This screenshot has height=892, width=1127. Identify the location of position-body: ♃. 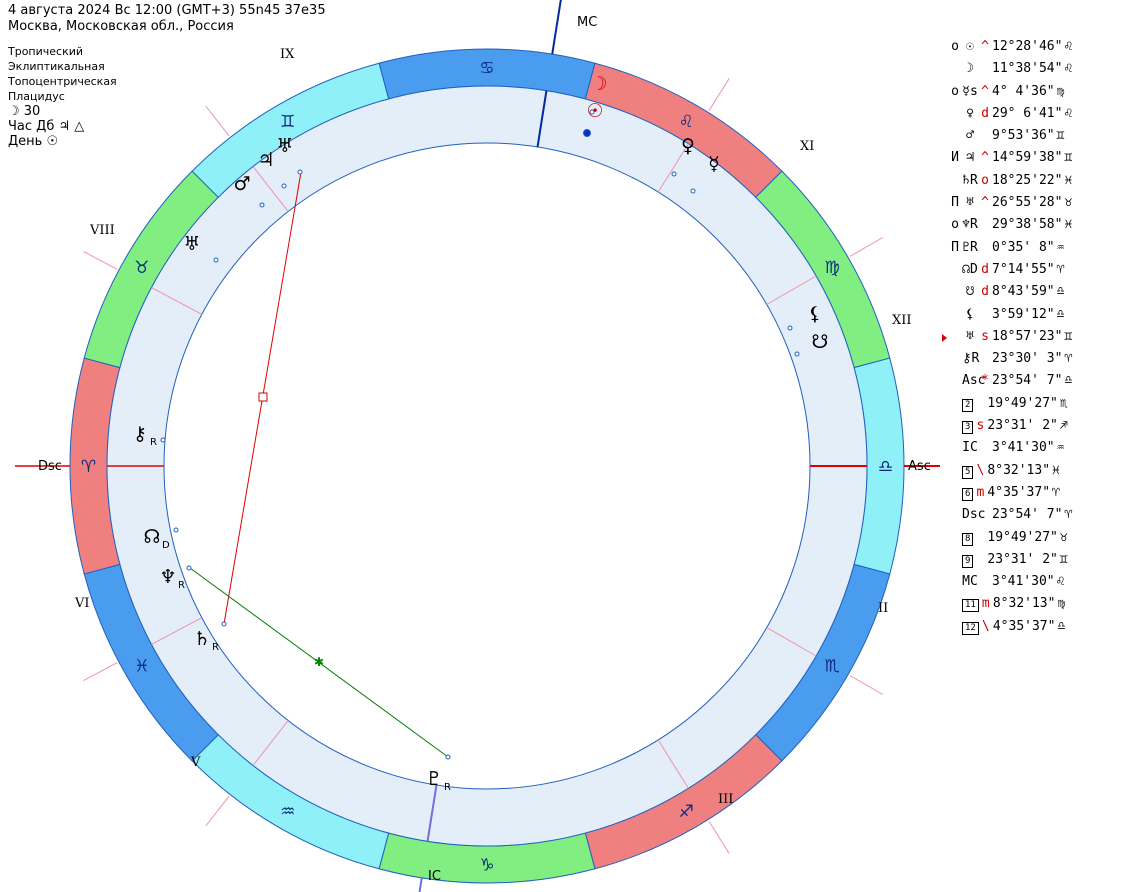
(970, 158).